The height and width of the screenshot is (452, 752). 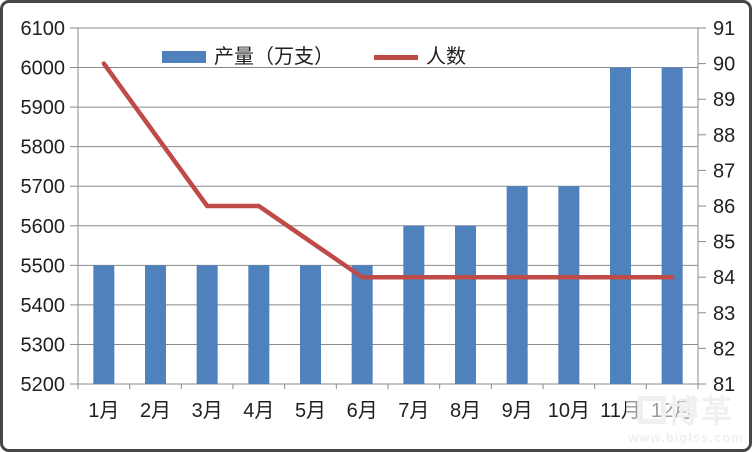 What do you see at coordinates (724, 171) in the screenshot?
I see `right-axis-label: 87` at bounding box center [724, 171].